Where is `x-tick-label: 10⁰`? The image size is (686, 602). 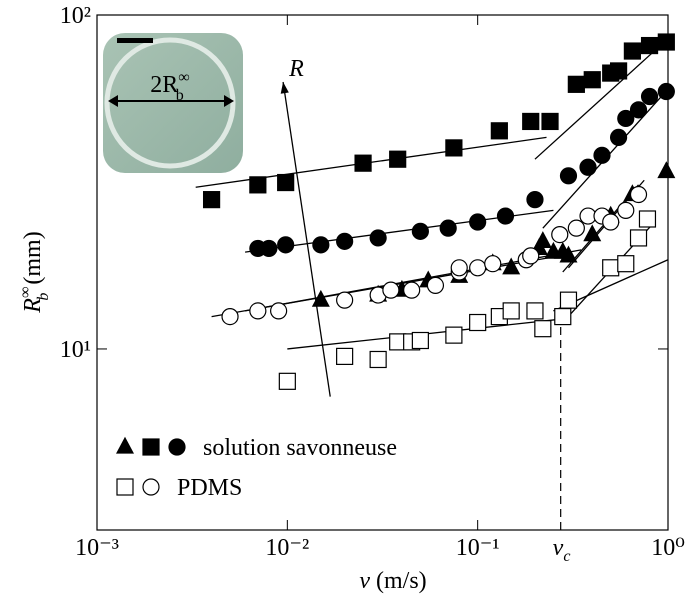
x-tick-label: 10⁰ is located at coordinates (668, 548).